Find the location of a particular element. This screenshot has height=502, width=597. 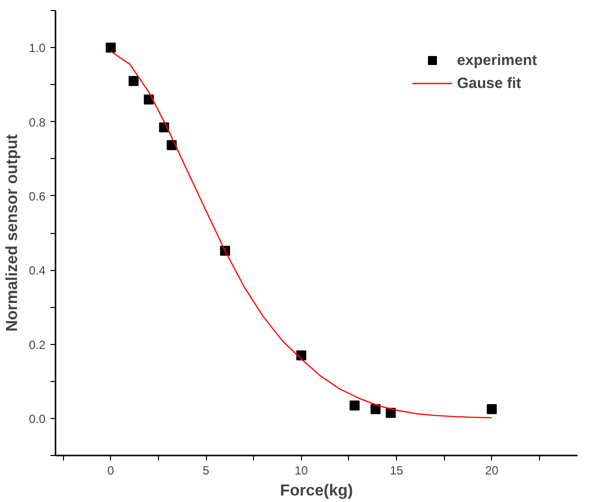

y-tick-label: 0.2 is located at coordinates (37, 345).